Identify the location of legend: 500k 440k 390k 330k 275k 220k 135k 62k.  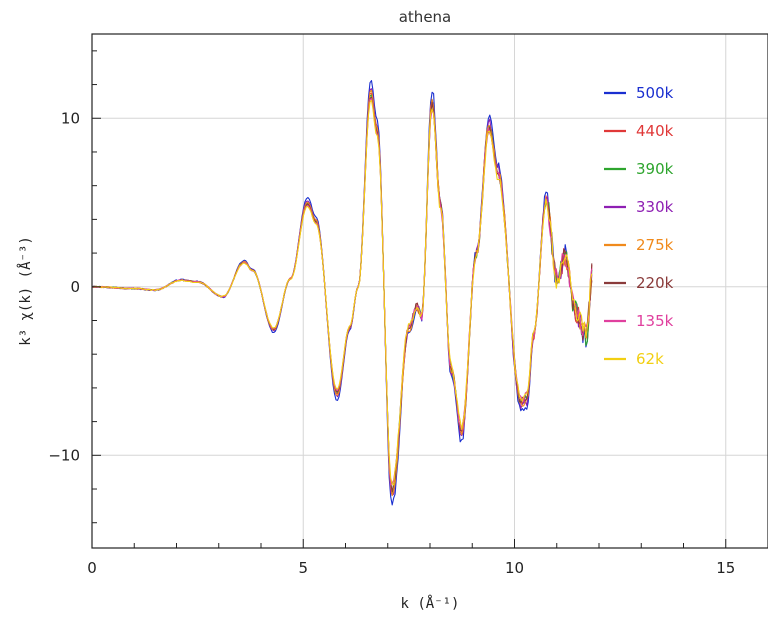
(639, 226).